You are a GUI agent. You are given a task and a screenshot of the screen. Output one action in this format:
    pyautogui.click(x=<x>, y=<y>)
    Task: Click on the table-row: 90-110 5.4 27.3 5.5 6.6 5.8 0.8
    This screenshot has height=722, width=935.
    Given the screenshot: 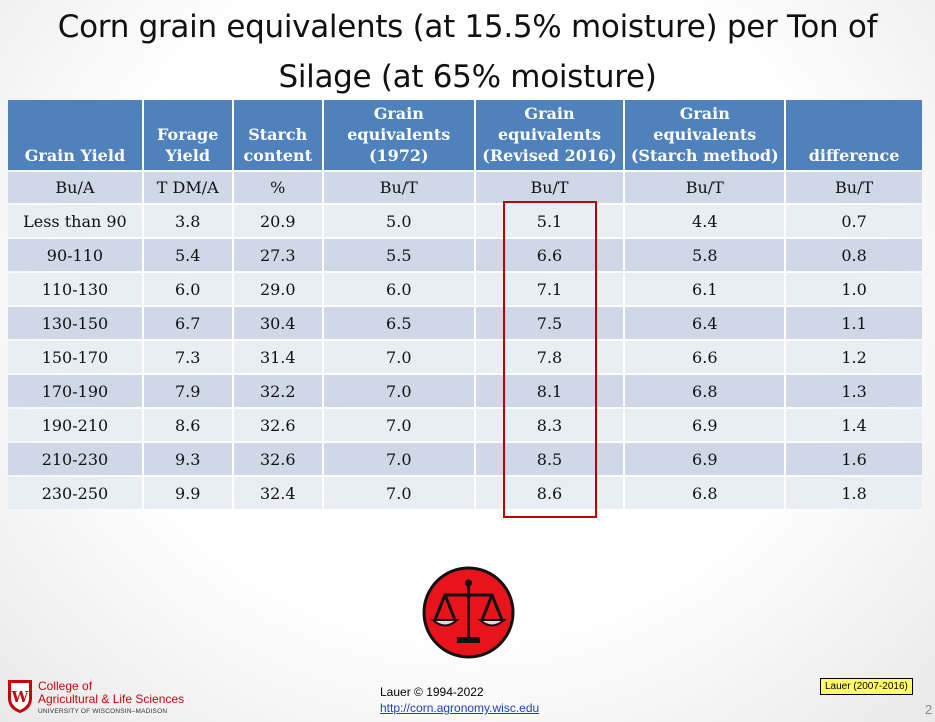 What is the action you would take?
    pyautogui.click(x=465, y=255)
    